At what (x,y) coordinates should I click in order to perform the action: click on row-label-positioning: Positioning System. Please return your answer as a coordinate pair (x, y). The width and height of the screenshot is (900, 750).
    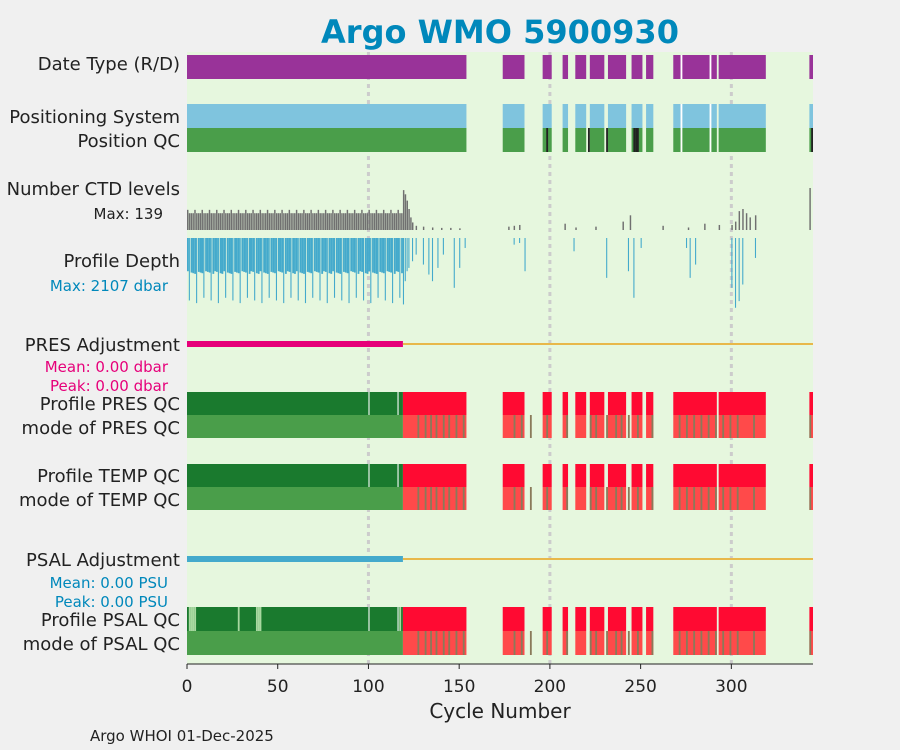
    Looking at the image, I should click on (94, 117).